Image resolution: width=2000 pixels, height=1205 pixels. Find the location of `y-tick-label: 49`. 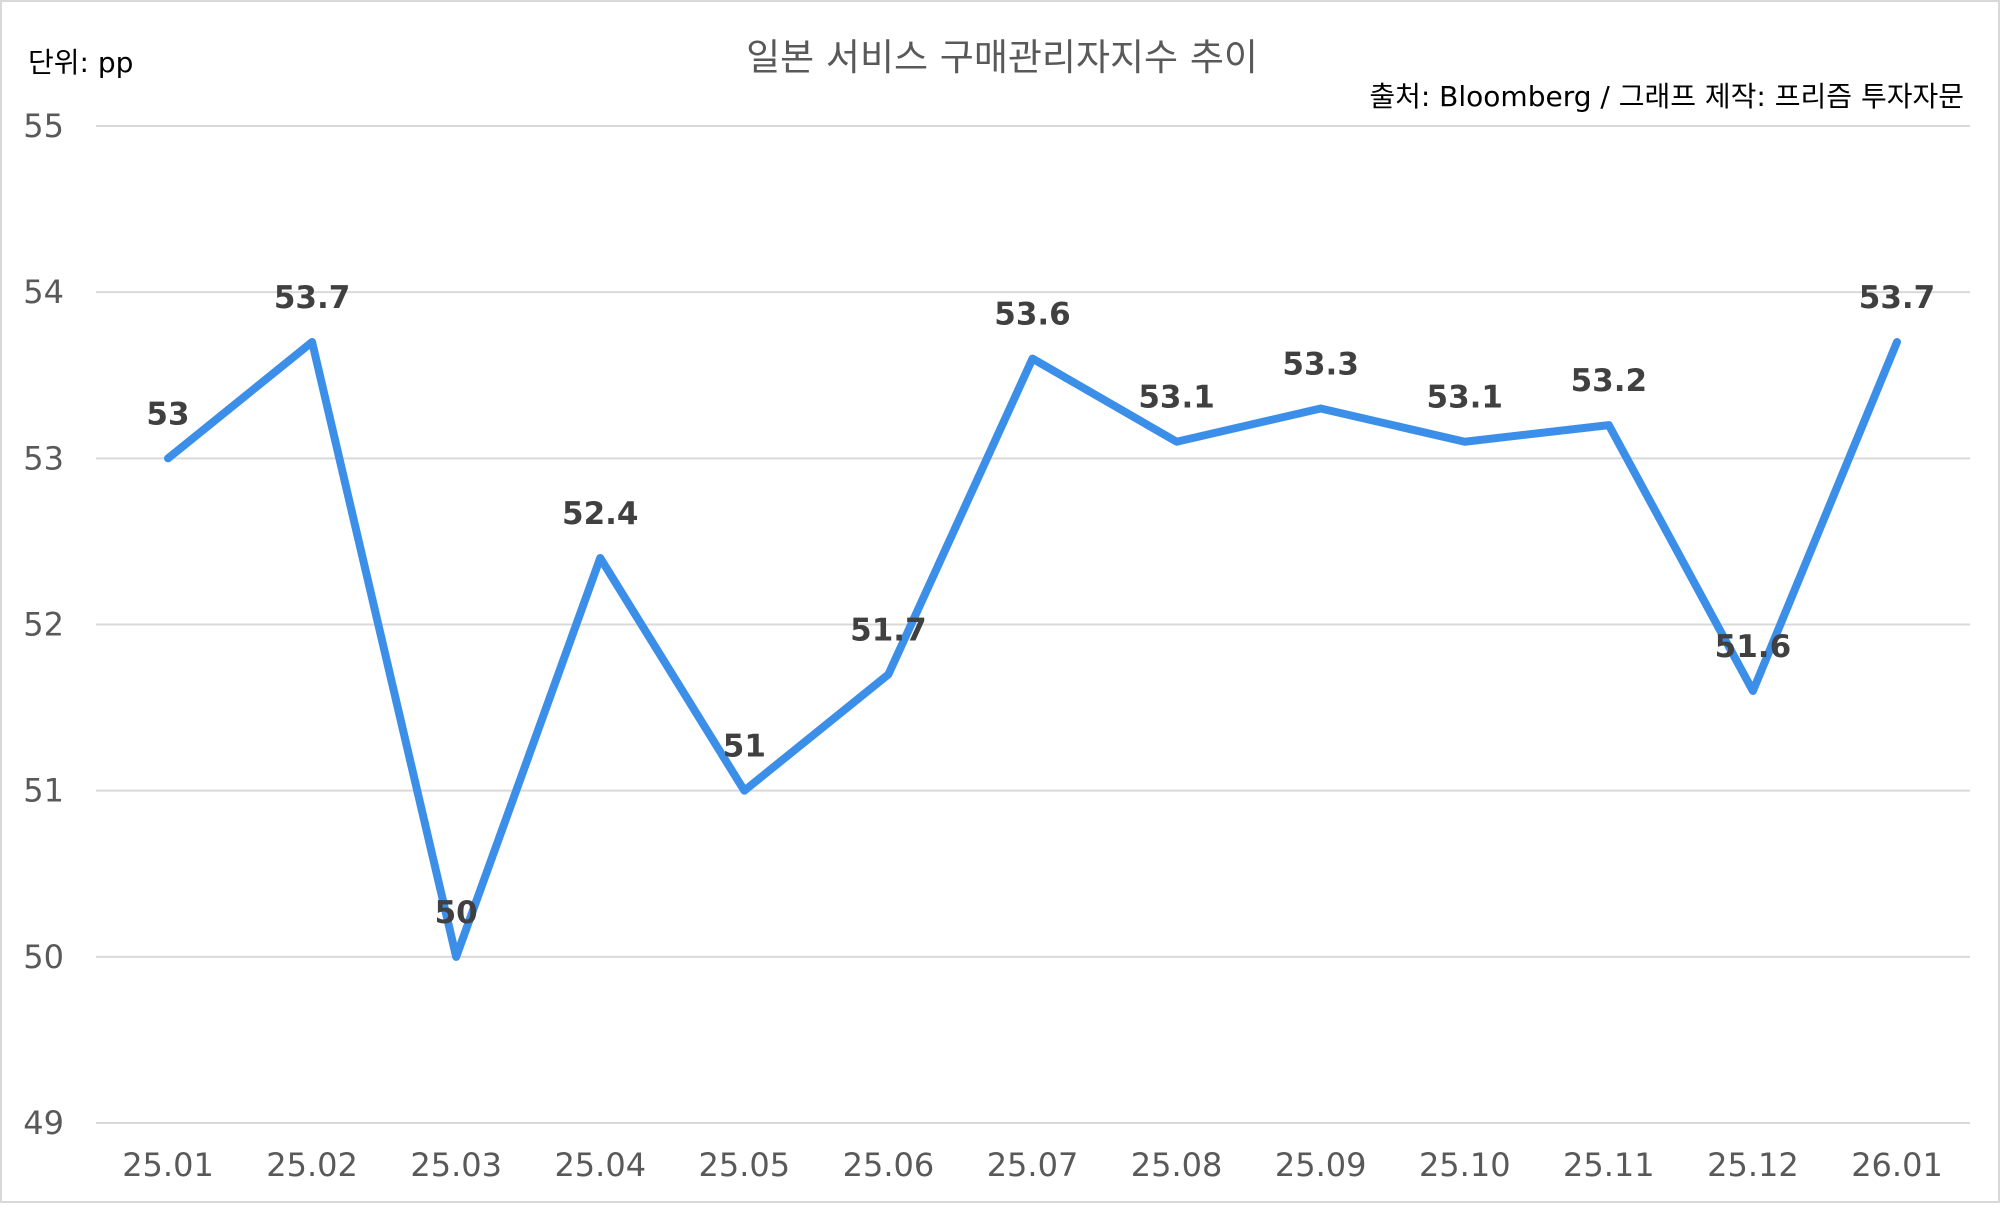

y-tick-label: 49 is located at coordinates (43, 1123).